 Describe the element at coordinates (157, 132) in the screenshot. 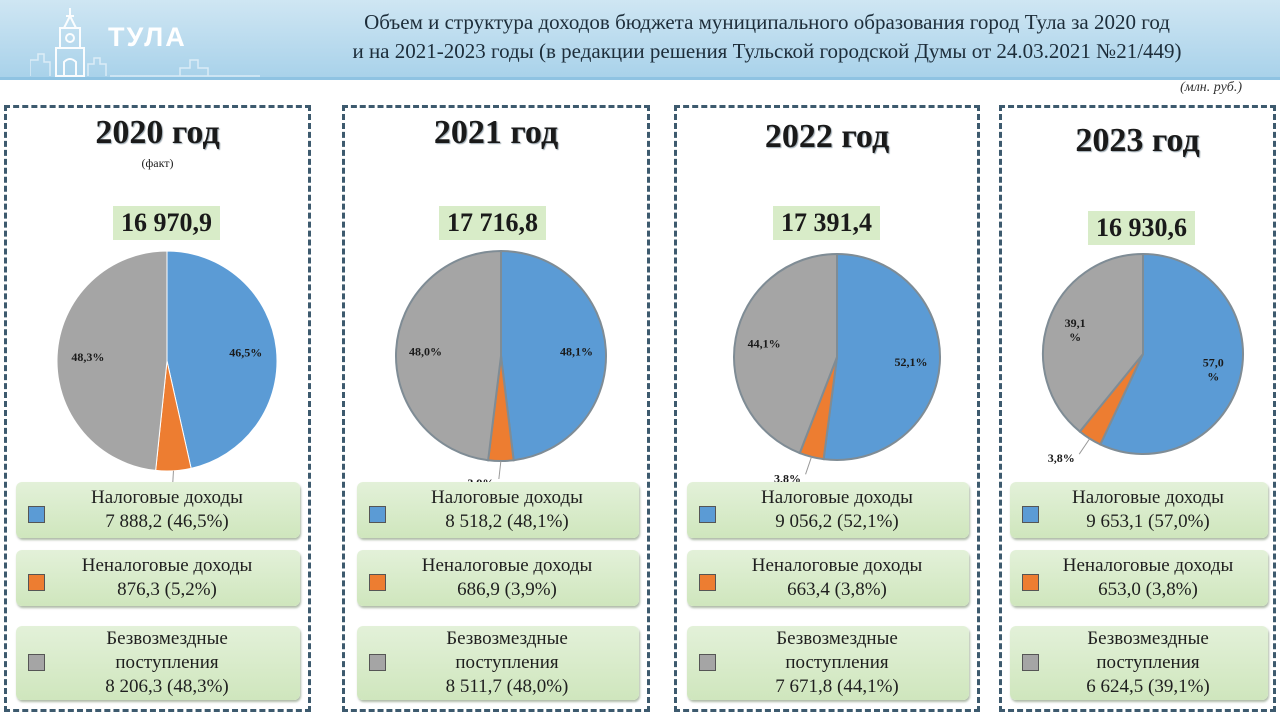

I see `year-title: 2020 год` at that location.